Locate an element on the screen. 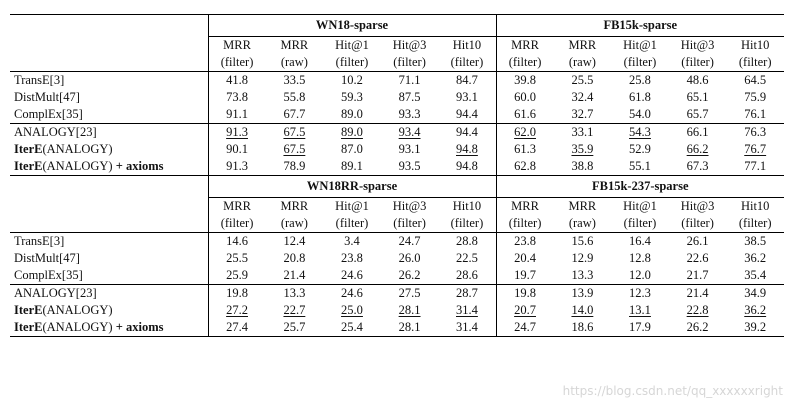 Image resolution: width=797 pixels, height=402 pixels. value-cell: 78.9 is located at coordinates (295, 167).